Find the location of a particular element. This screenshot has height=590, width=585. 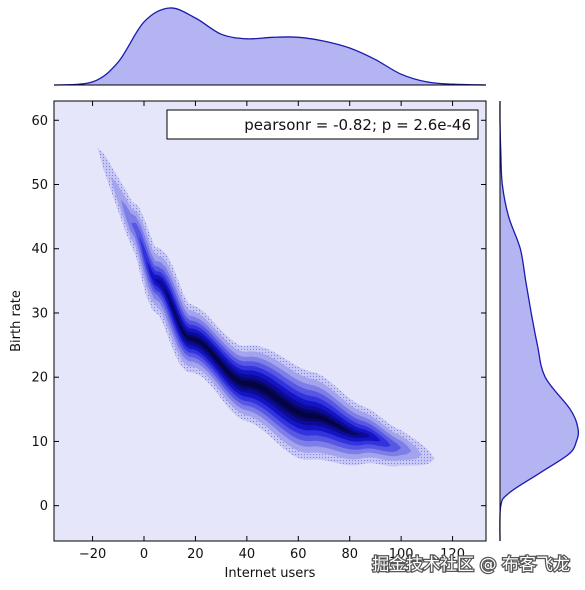

marginal-y-density-line is located at coordinates (539, 321).